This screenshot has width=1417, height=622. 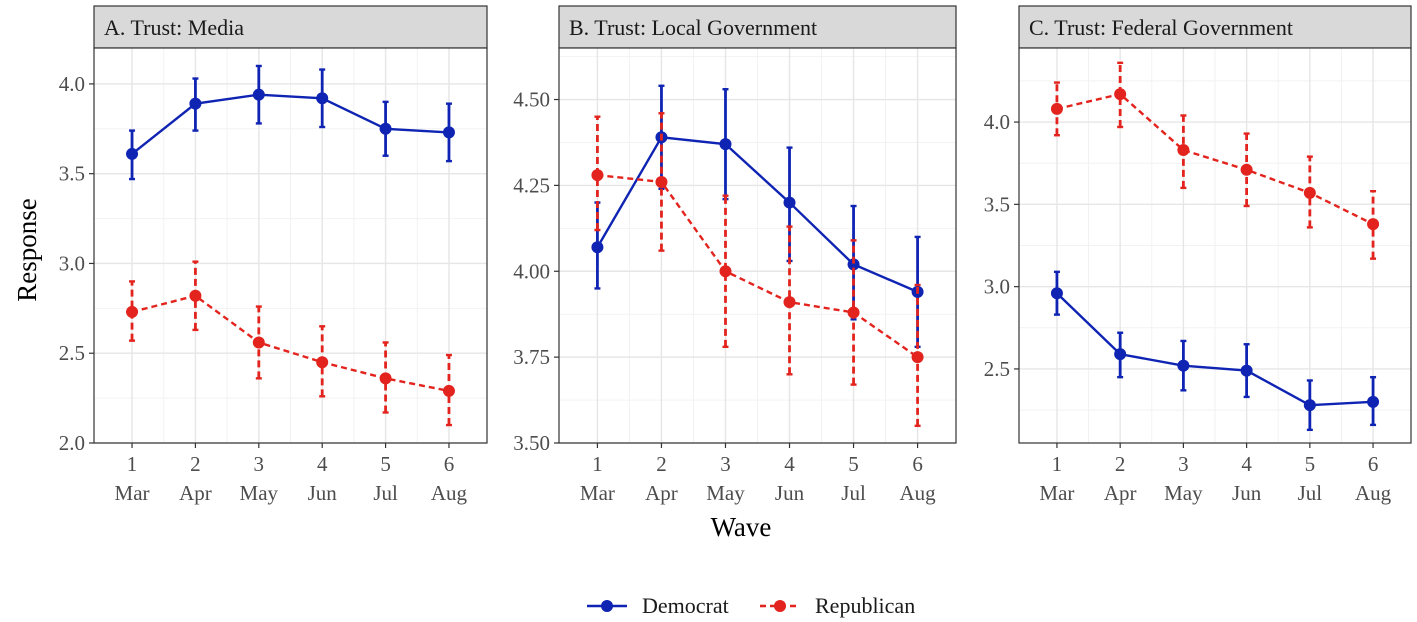 I want to click on y-tick-label: 4.25, so click(x=531, y=185).